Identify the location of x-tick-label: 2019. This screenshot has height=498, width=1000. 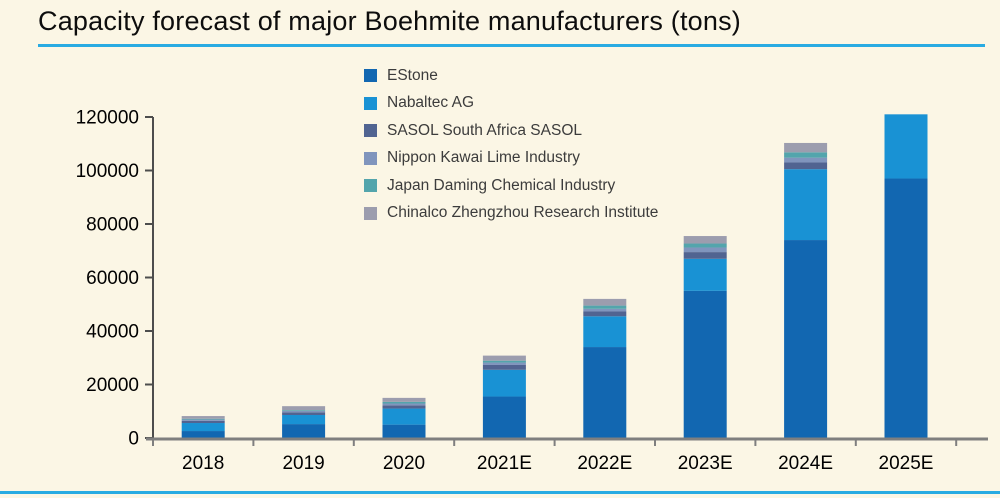
(303, 463).